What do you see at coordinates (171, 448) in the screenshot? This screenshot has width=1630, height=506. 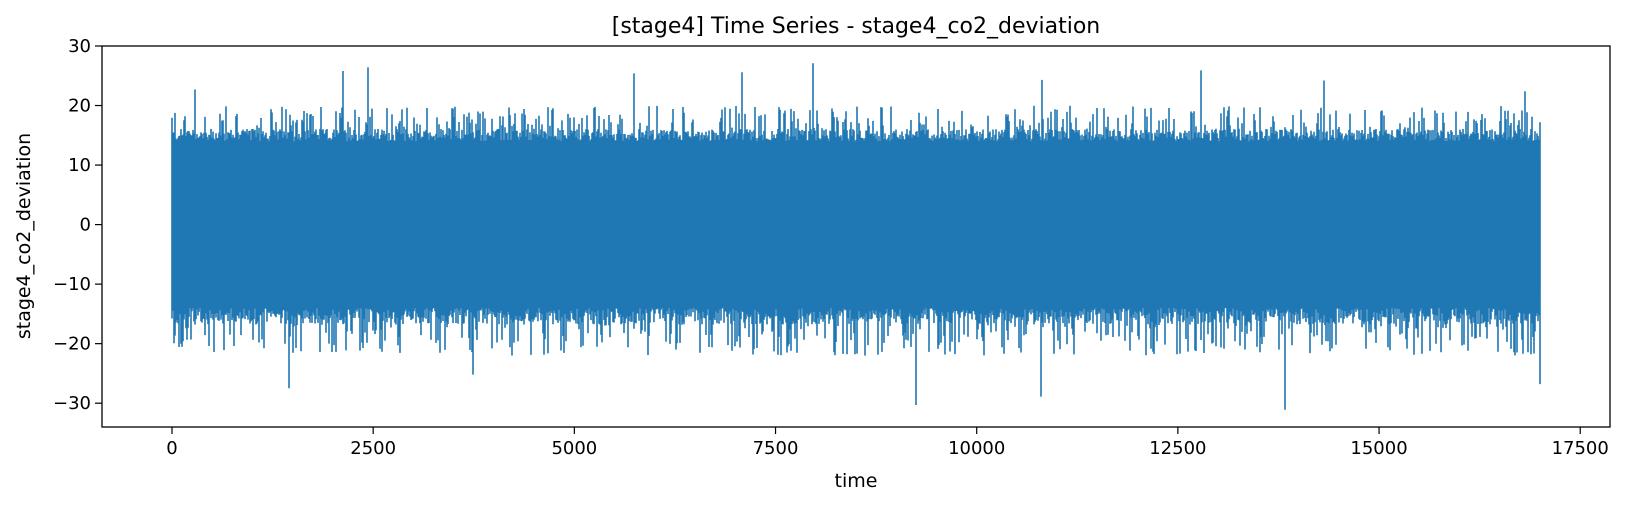 I see `x-tick-label: 0` at bounding box center [171, 448].